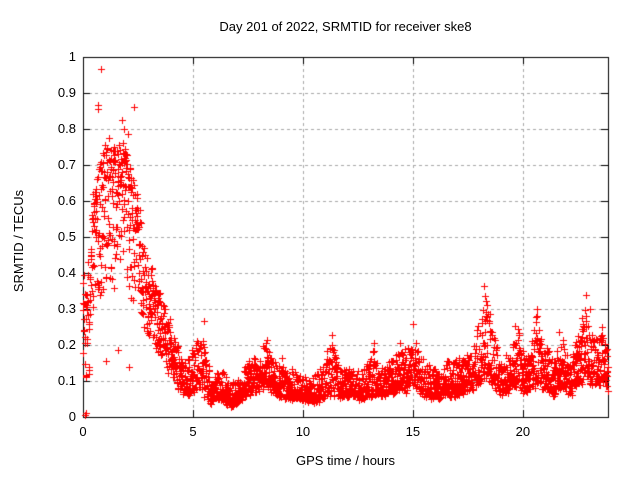  Describe the element at coordinates (66, 272) in the screenshot. I see `y-tick-label: 0.4` at that location.